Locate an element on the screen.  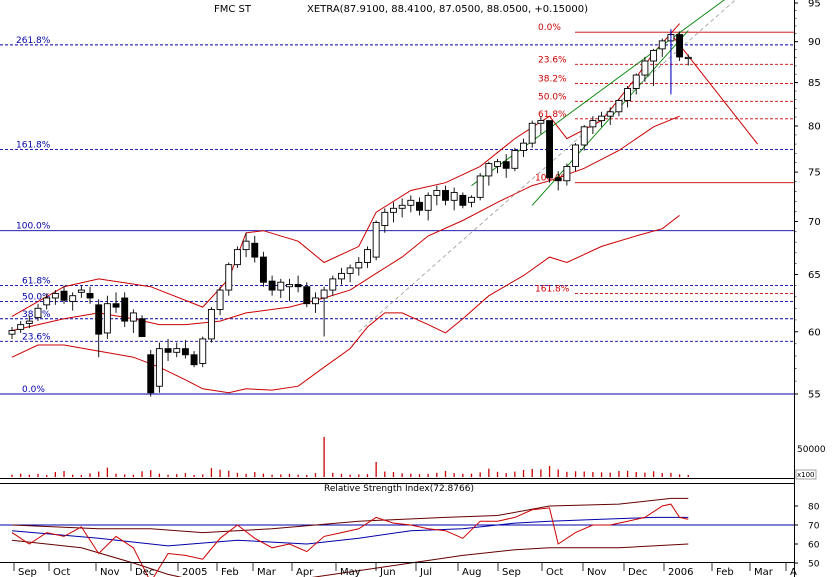
y-tick-label-5: 70 is located at coordinates (814, 222).